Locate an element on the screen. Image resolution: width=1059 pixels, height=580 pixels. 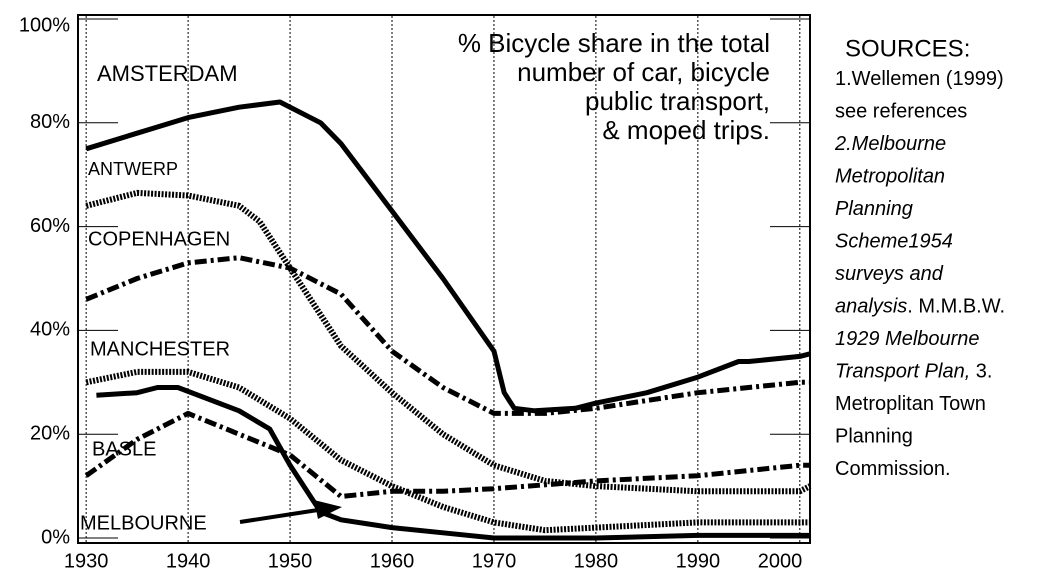
source-line: Transport Plan, 3. is located at coordinates (914, 372).